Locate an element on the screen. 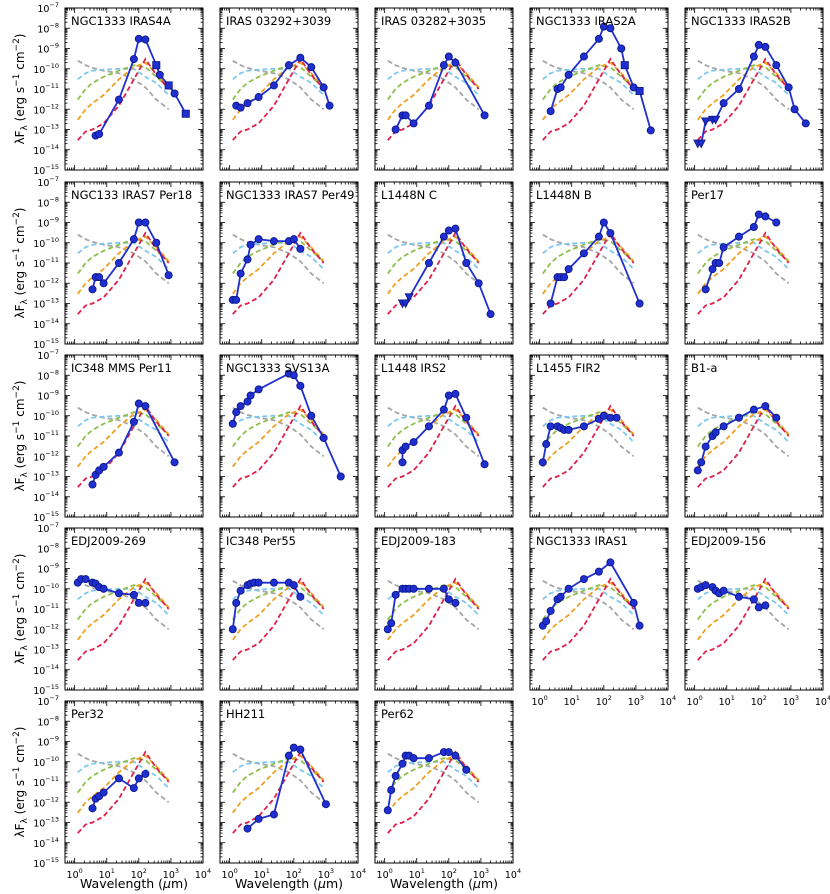  panel-8: L1448N B is located at coordinates (599, 263).